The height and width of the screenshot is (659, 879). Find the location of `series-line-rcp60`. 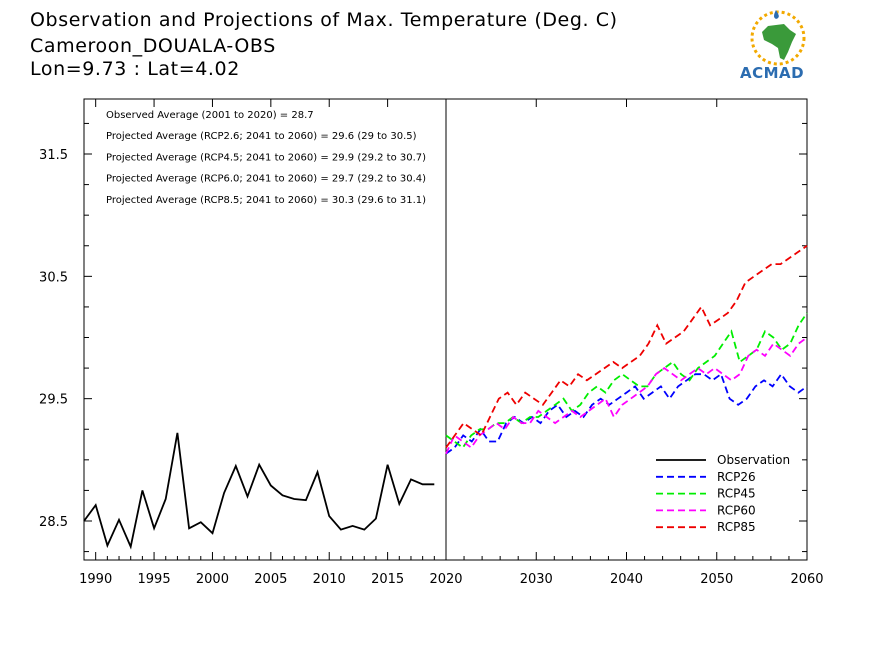

series-line-rcp60 is located at coordinates (626, 395).